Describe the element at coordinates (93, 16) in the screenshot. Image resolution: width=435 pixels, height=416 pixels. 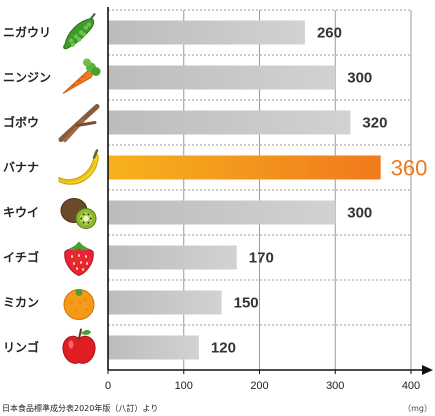
I see `gourd-stem` at that location.